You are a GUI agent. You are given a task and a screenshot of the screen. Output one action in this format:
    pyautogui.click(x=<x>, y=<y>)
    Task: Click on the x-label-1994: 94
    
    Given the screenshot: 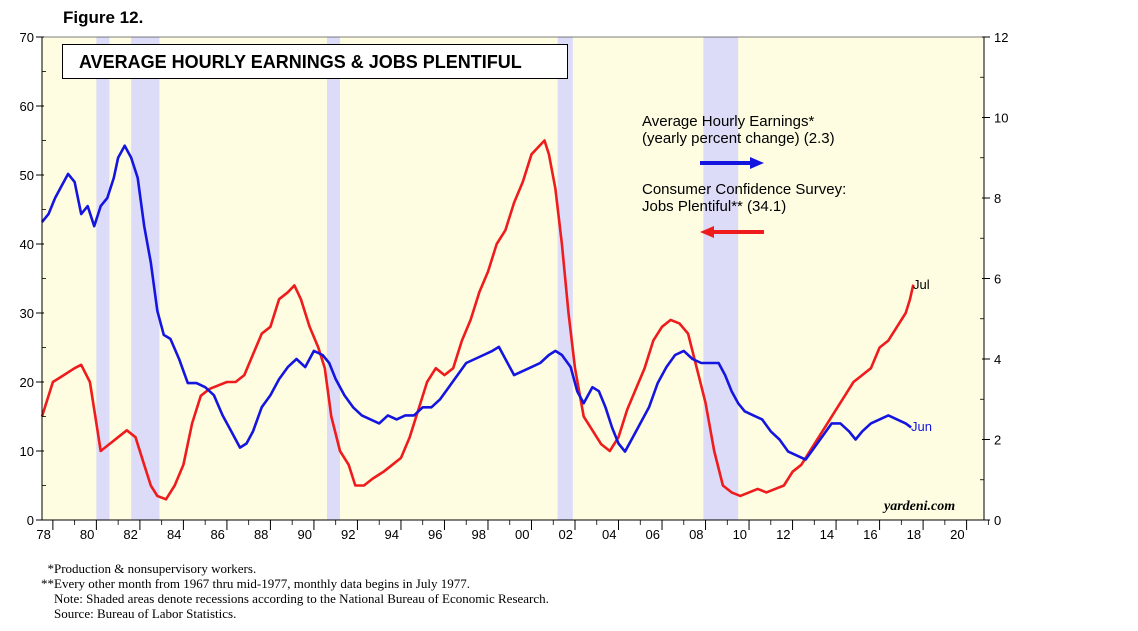 What is the action you would take?
    pyautogui.click(x=391, y=534)
    